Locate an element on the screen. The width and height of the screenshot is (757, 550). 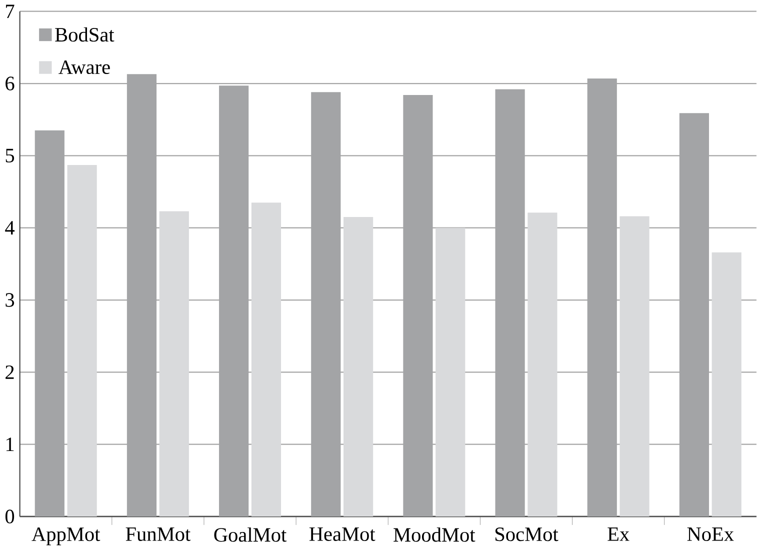
y-tick-label: 5 is located at coordinates (10, 155).